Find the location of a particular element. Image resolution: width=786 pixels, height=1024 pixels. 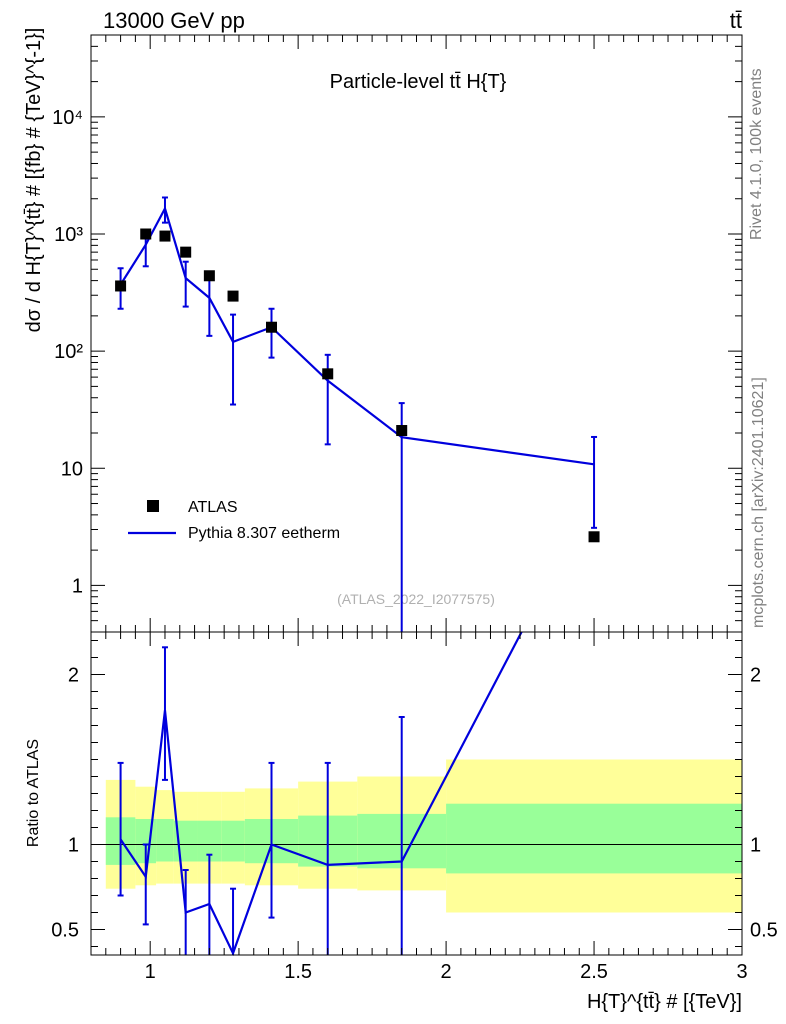

x-axis-label: H{T}^{tt̄} # [{TeV}] is located at coordinates (664, 1002).